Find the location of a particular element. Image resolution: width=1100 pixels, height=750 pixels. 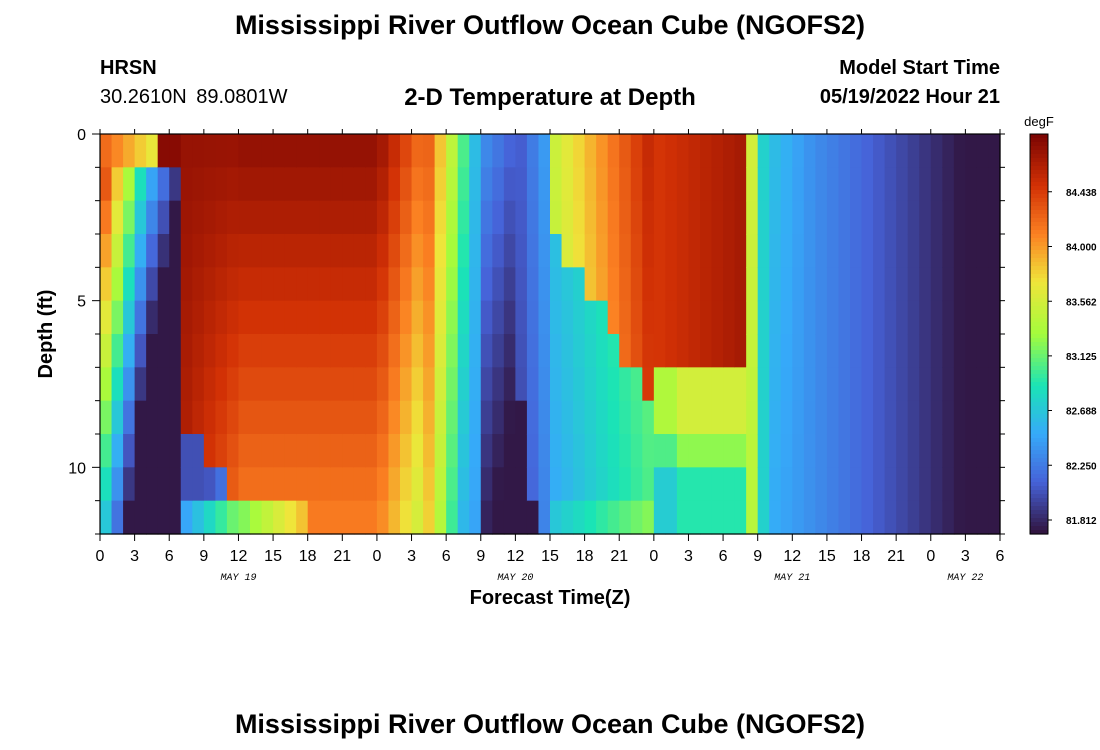

colorbar-label: 83.562 is located at coordinates (1081, 302).